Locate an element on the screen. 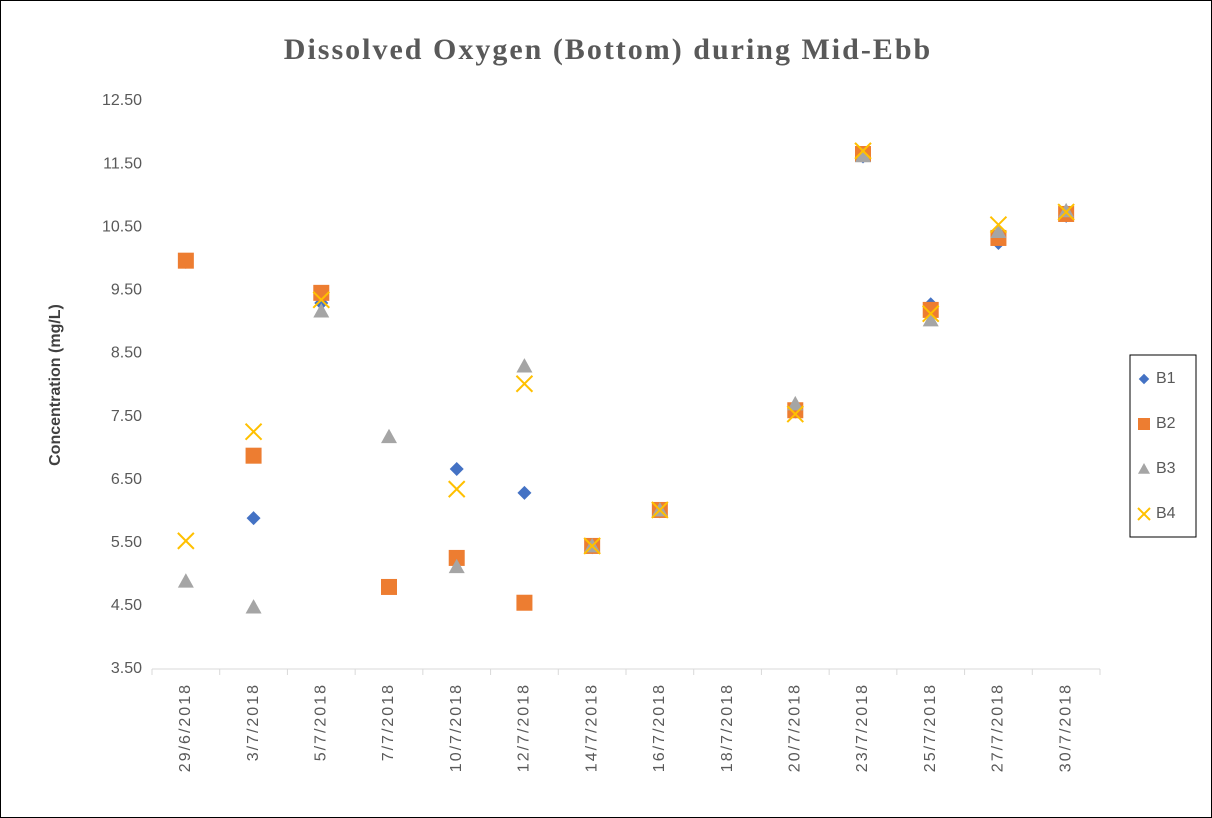 The image size is (1212, 818). legend-box is located at coordinates (1163, 446).